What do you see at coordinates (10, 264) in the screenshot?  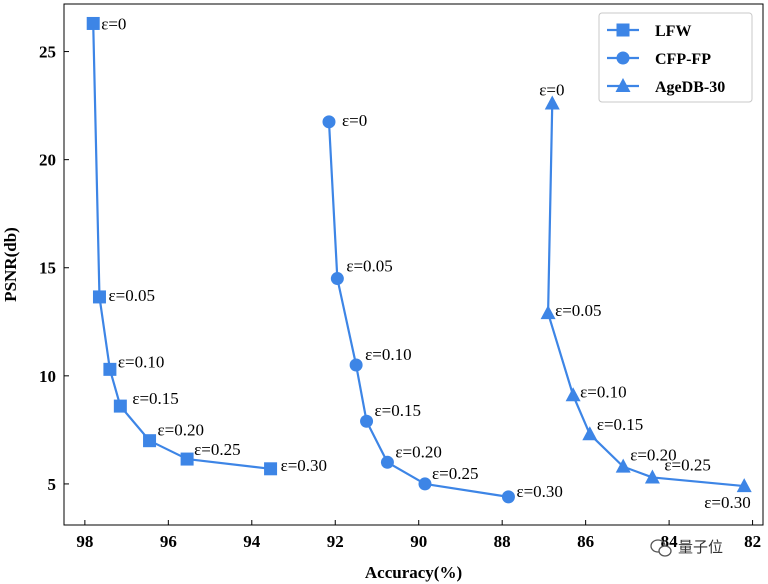 I see `y-axis-label: PSNR(db)` at bounding box center [10, 264].